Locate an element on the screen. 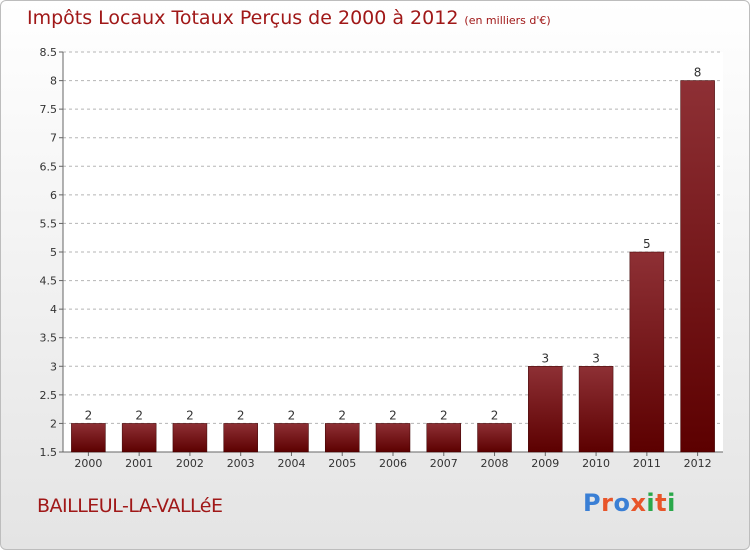  x-tick-label: 2003 is located at coordinates (241, 463).